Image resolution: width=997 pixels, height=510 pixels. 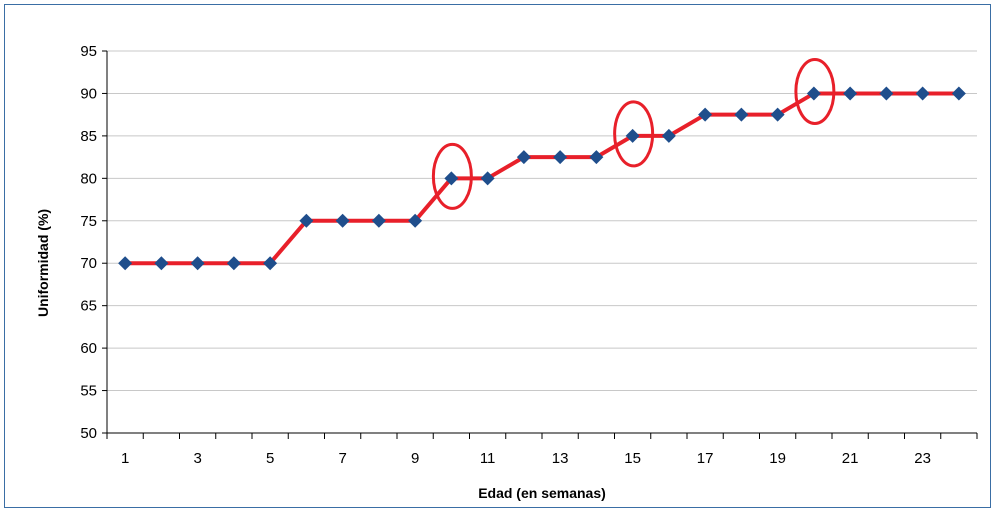 What do you see at coordinates (922, 458) in the screenshot?
I see `x-tick-label-23: 23` at bounding box center [922, 458].